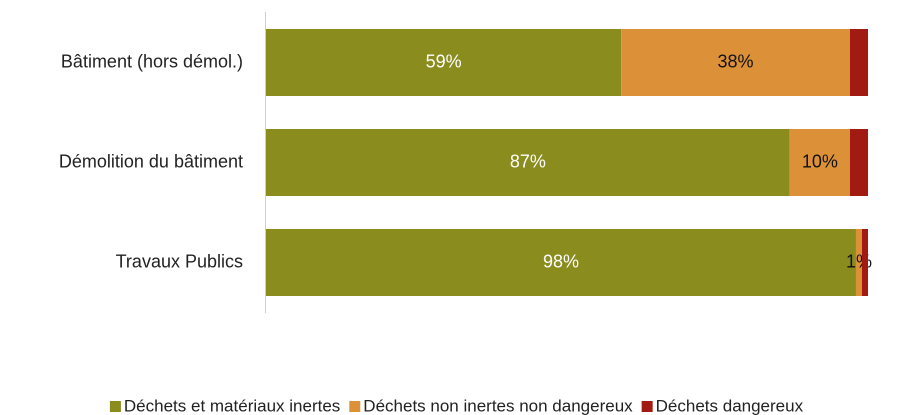  What do you see at coordinates (179, 261) in the screenshot?
I see `y-tick-label: Travaux Publics` at bounding box center [179, 261].